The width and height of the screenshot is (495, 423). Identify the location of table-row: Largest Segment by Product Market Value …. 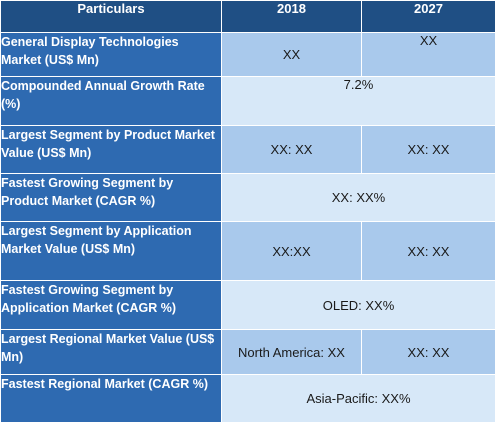
(247, 150).